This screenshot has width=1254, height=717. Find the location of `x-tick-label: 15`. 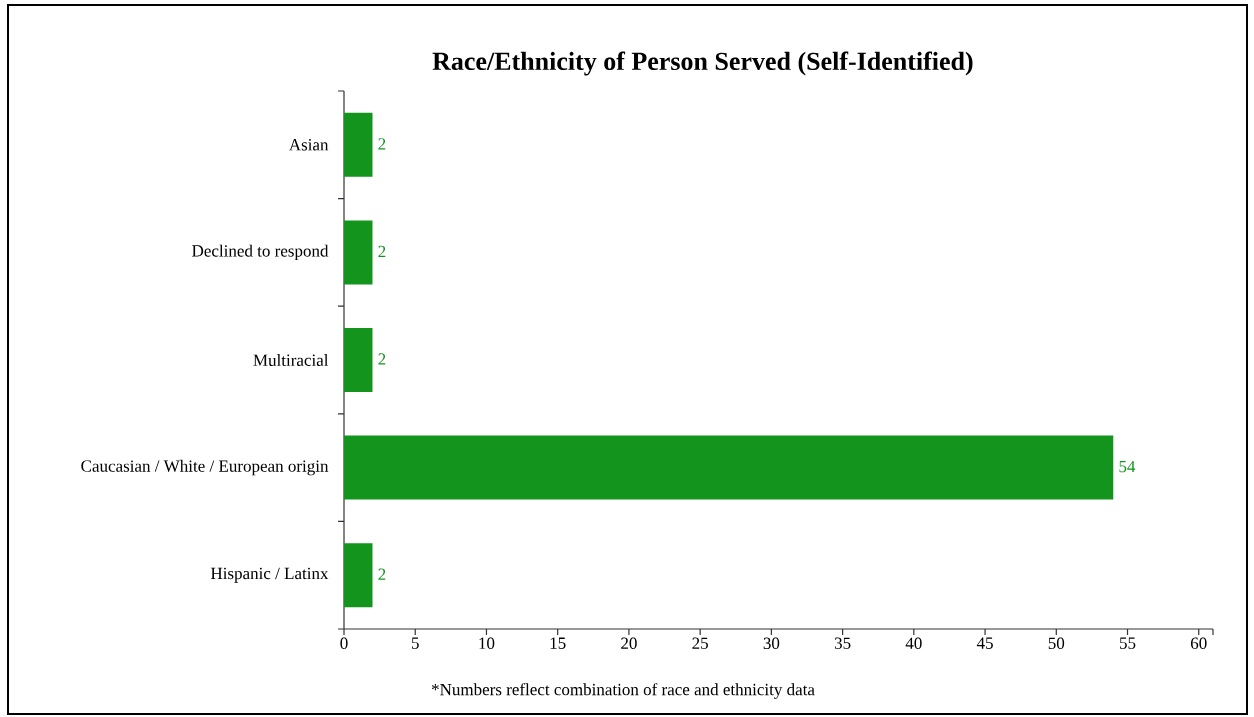

x-tick-label: 15 is located at coordinates (558, 643).